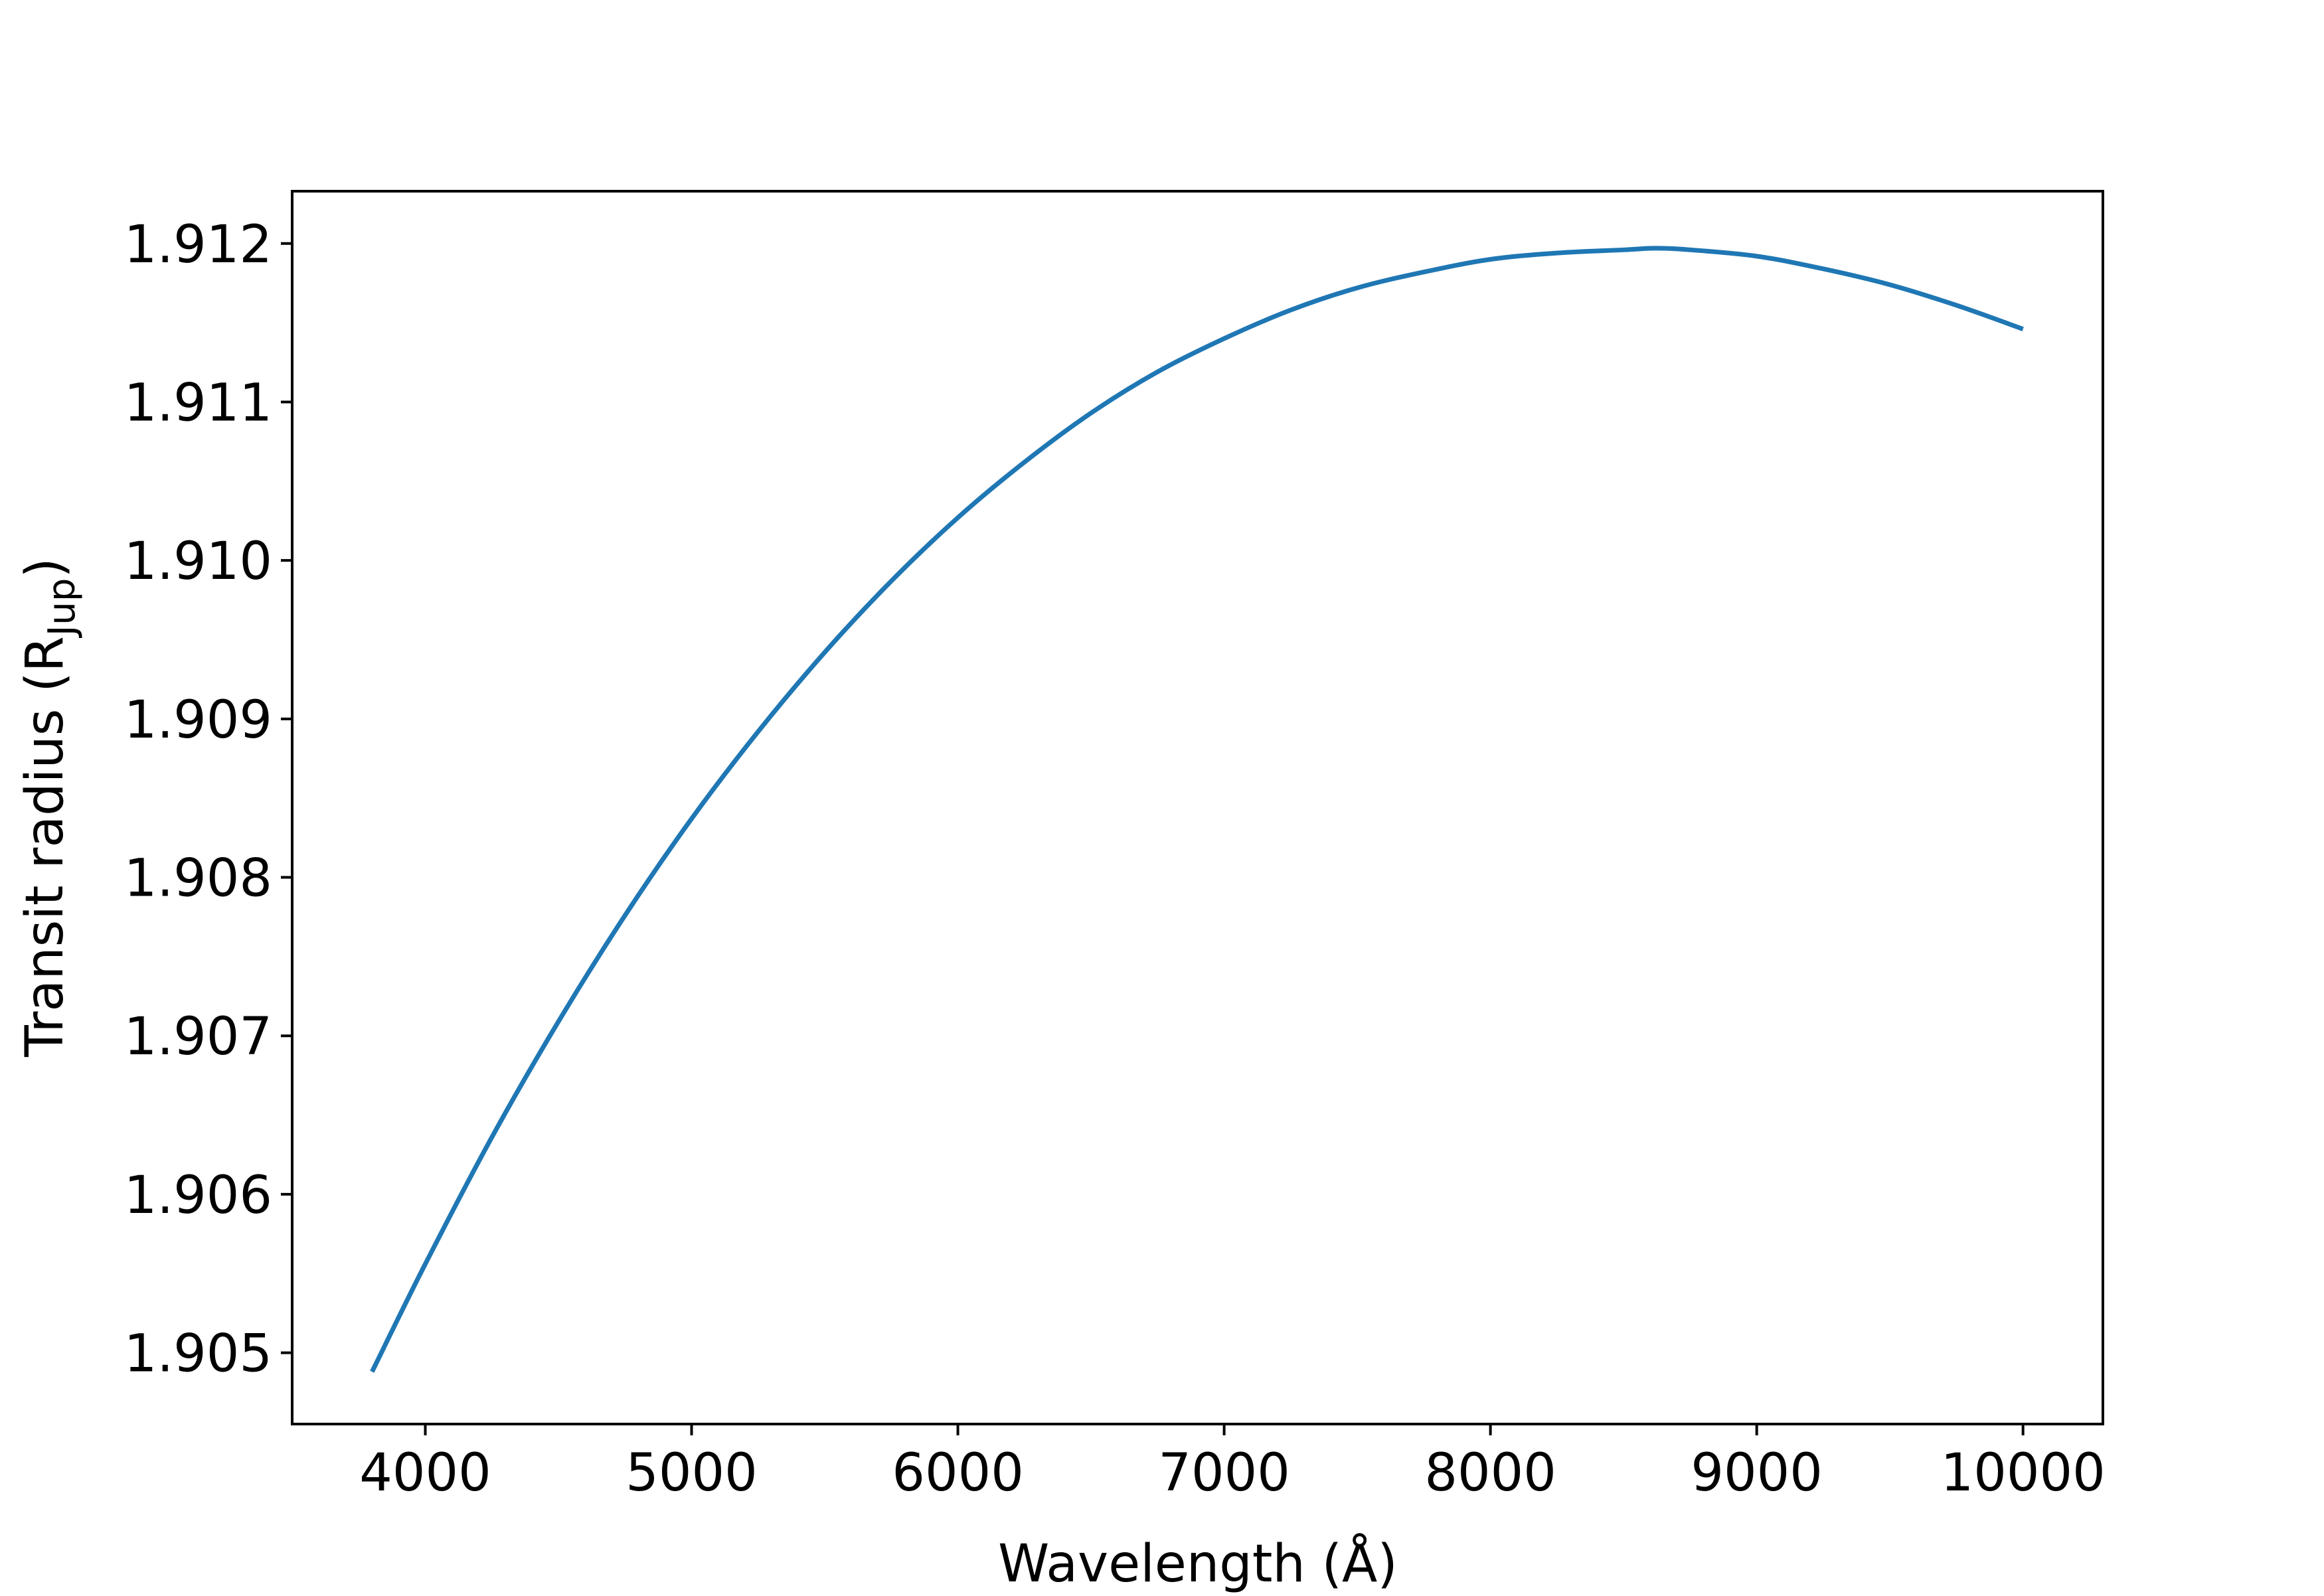  I want to click on x-tick-label: 6000, so click(958, 1473).